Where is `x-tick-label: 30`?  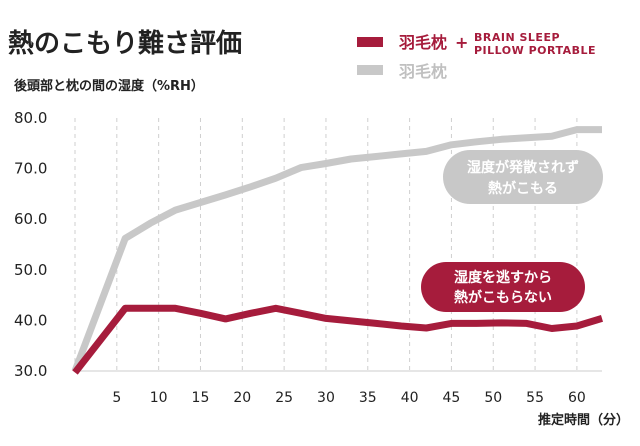
x-tick-label: 30 is located at coordinates (326, 398).